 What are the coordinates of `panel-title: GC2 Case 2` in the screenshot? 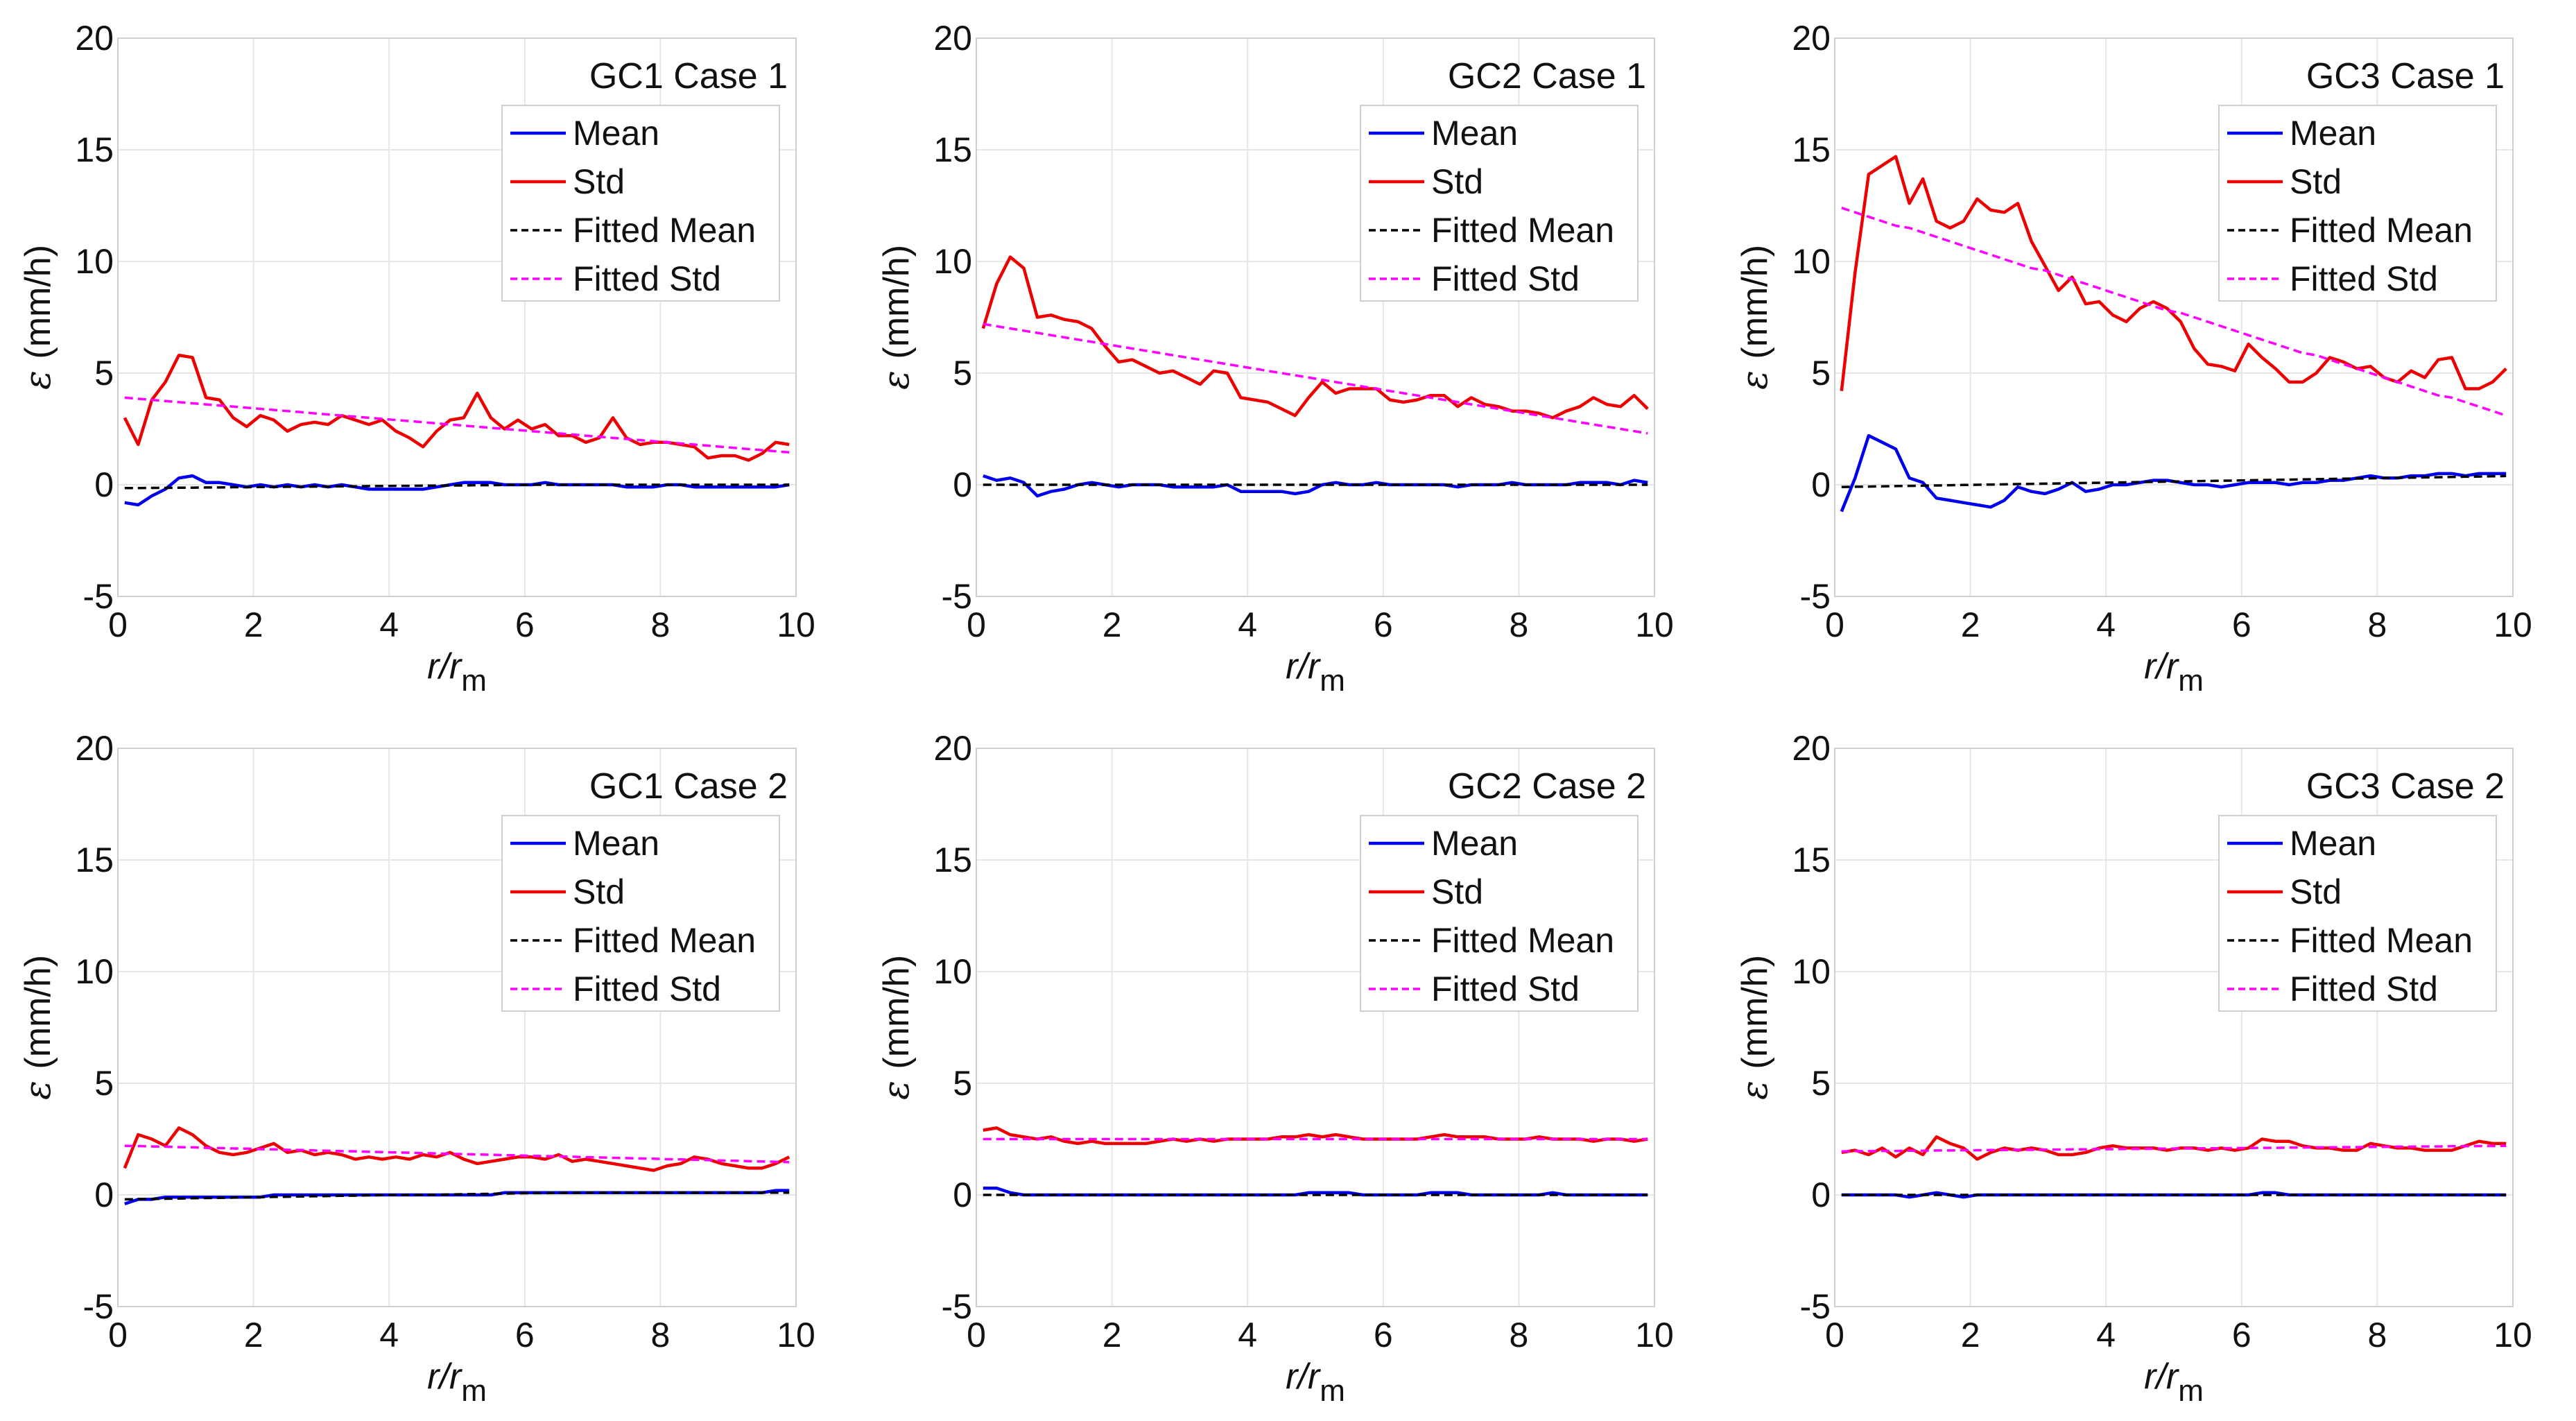 It's located at (1547, 786).